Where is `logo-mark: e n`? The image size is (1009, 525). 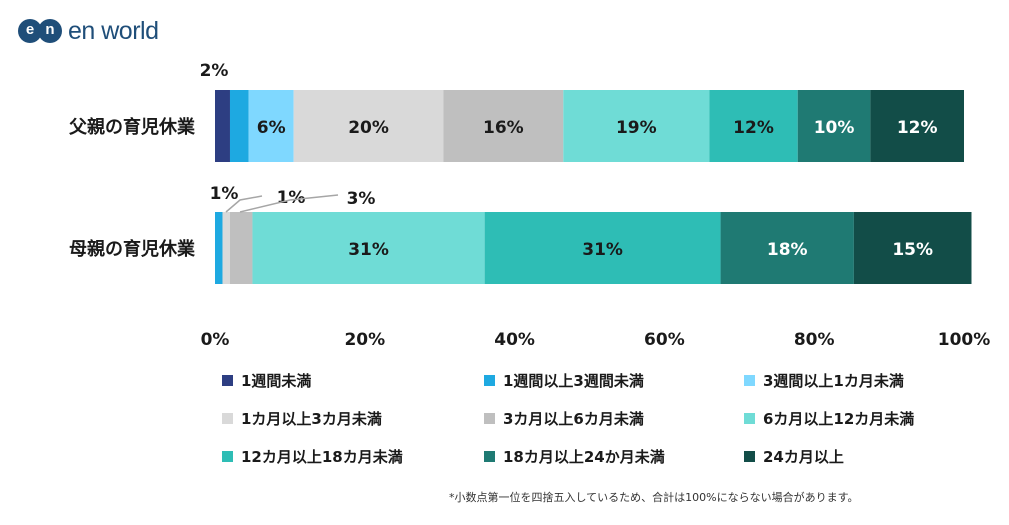 logo-mark: e n is located at coordinates (40, 31).